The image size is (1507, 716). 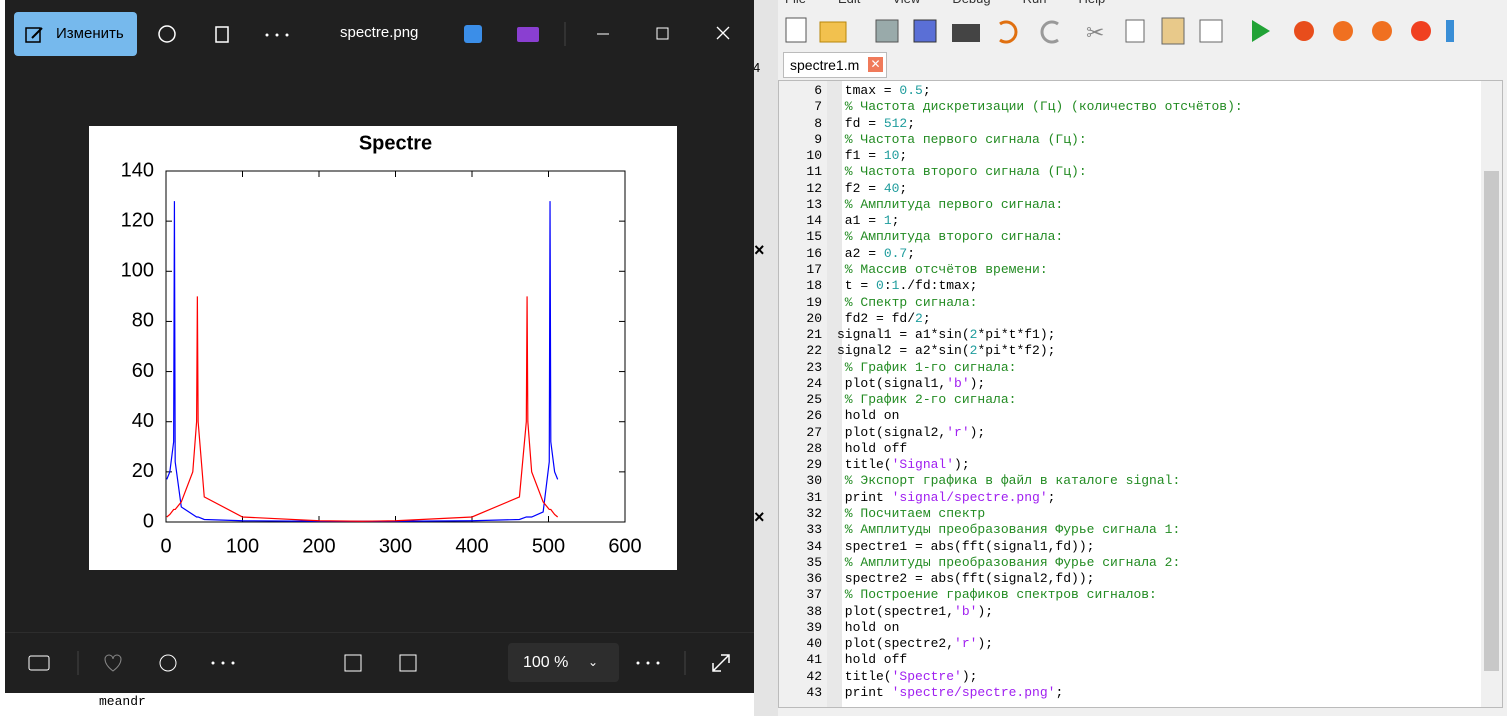 I want to click on code-line: plot(spectre2,'r');, so click(x=915, y=644).